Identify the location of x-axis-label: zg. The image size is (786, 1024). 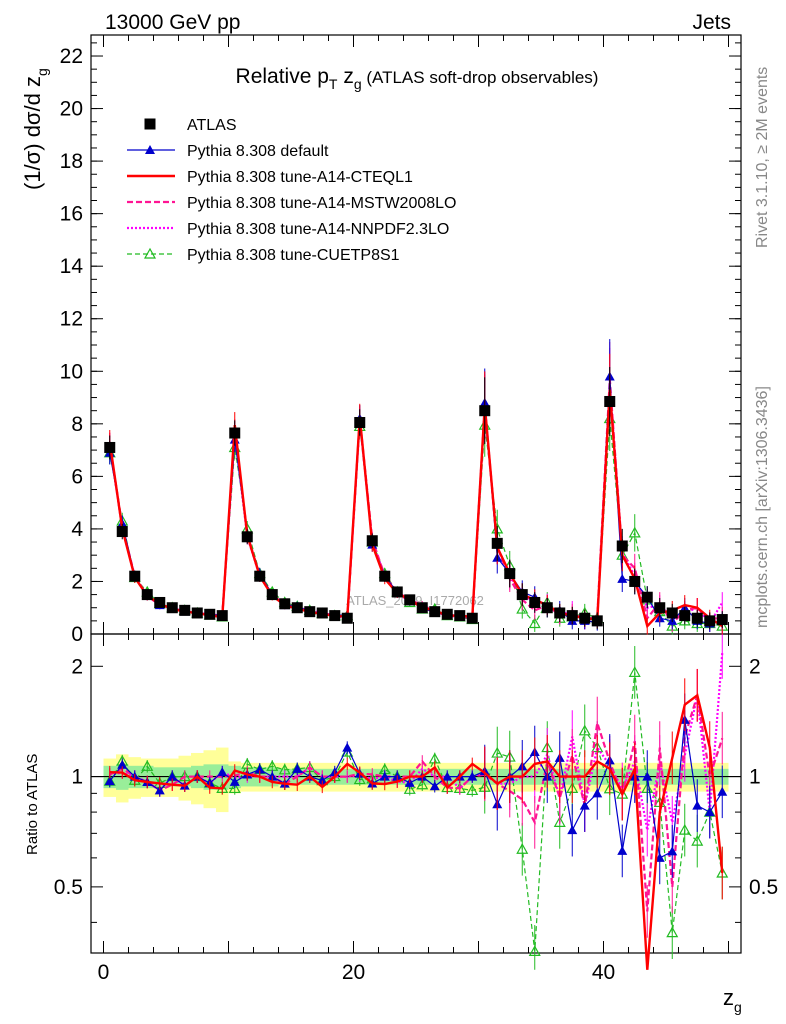
(732, 1000).